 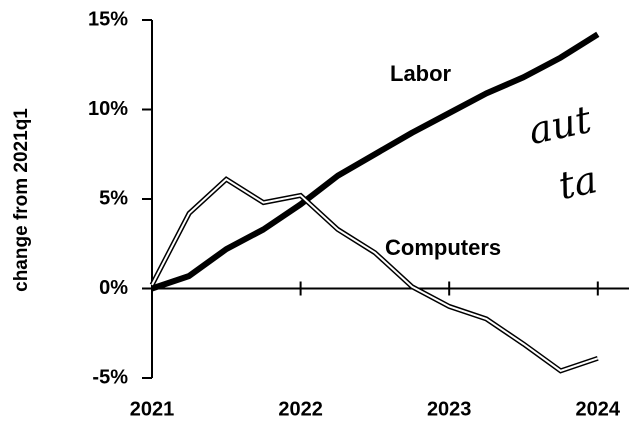 I want to click on series-label: Computers, so click(x=443, y=247).